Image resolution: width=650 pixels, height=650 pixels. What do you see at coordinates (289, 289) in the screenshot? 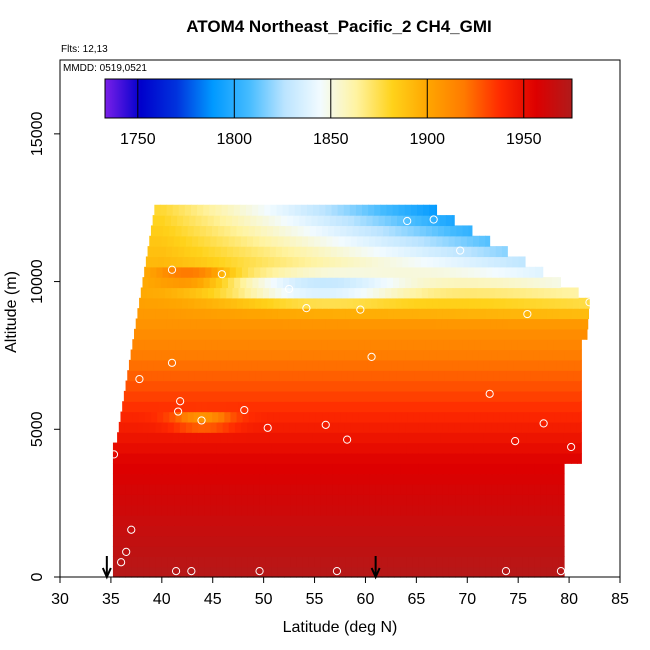
I see `profile-point` at bounding box center [289, 289].